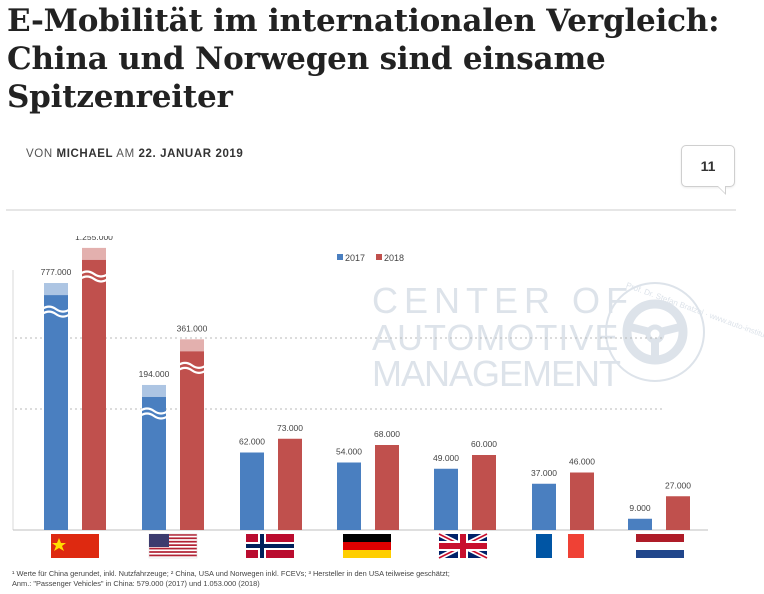  Describe the element at coordinates (387, 434) in the screenshot. I see `data-label: 68.000` at that location.